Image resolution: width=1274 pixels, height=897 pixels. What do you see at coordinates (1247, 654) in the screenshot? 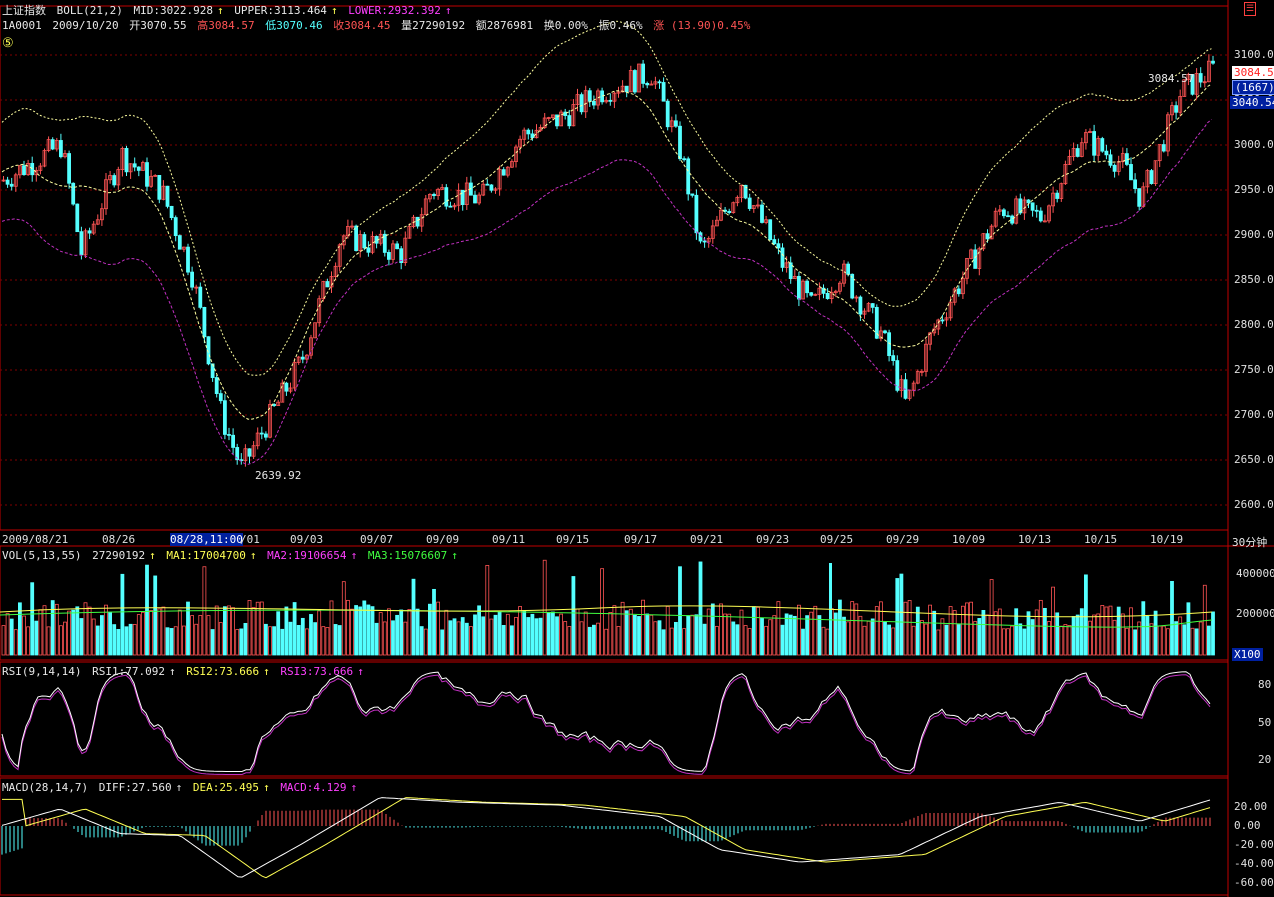
I see `vol-unit: X100` at bounding box center [1247, 654].